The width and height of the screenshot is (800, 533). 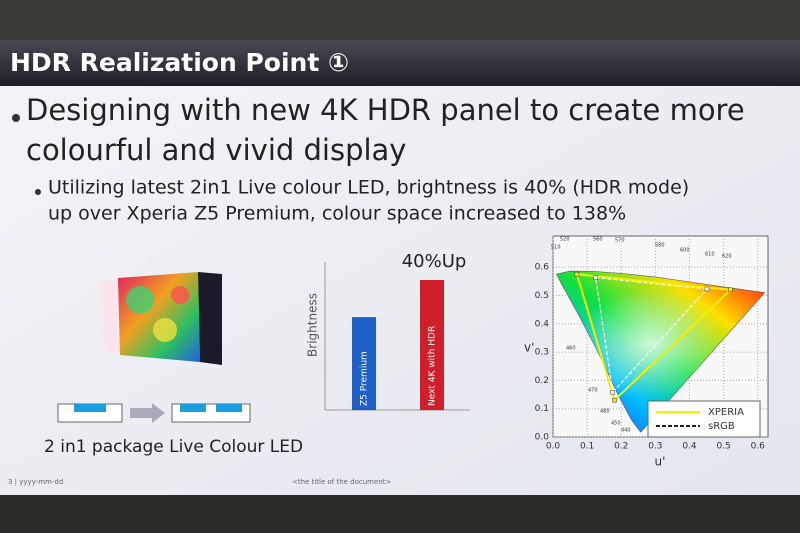 What do you see at coordinates (727, 257) in the screenshot?
I see `wavelength-label: 620` at bounding box center [727, 257].